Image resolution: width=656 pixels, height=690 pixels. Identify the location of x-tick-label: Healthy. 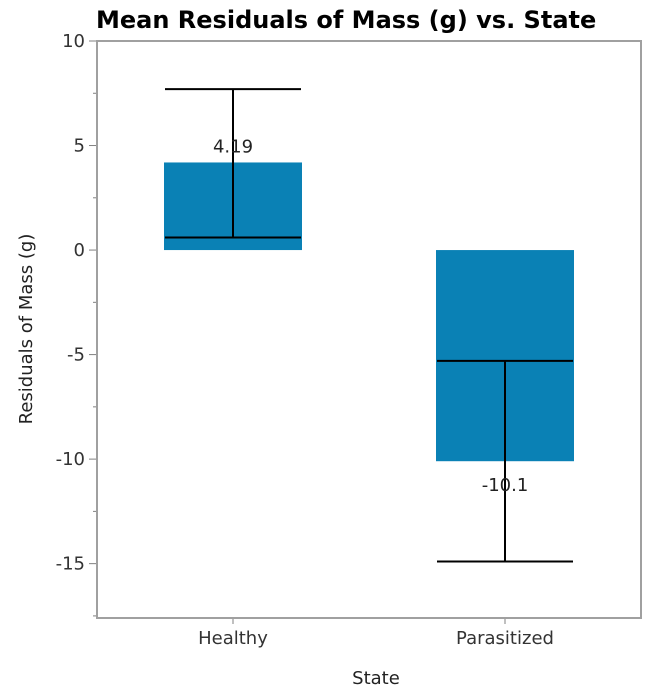
(233, 638).